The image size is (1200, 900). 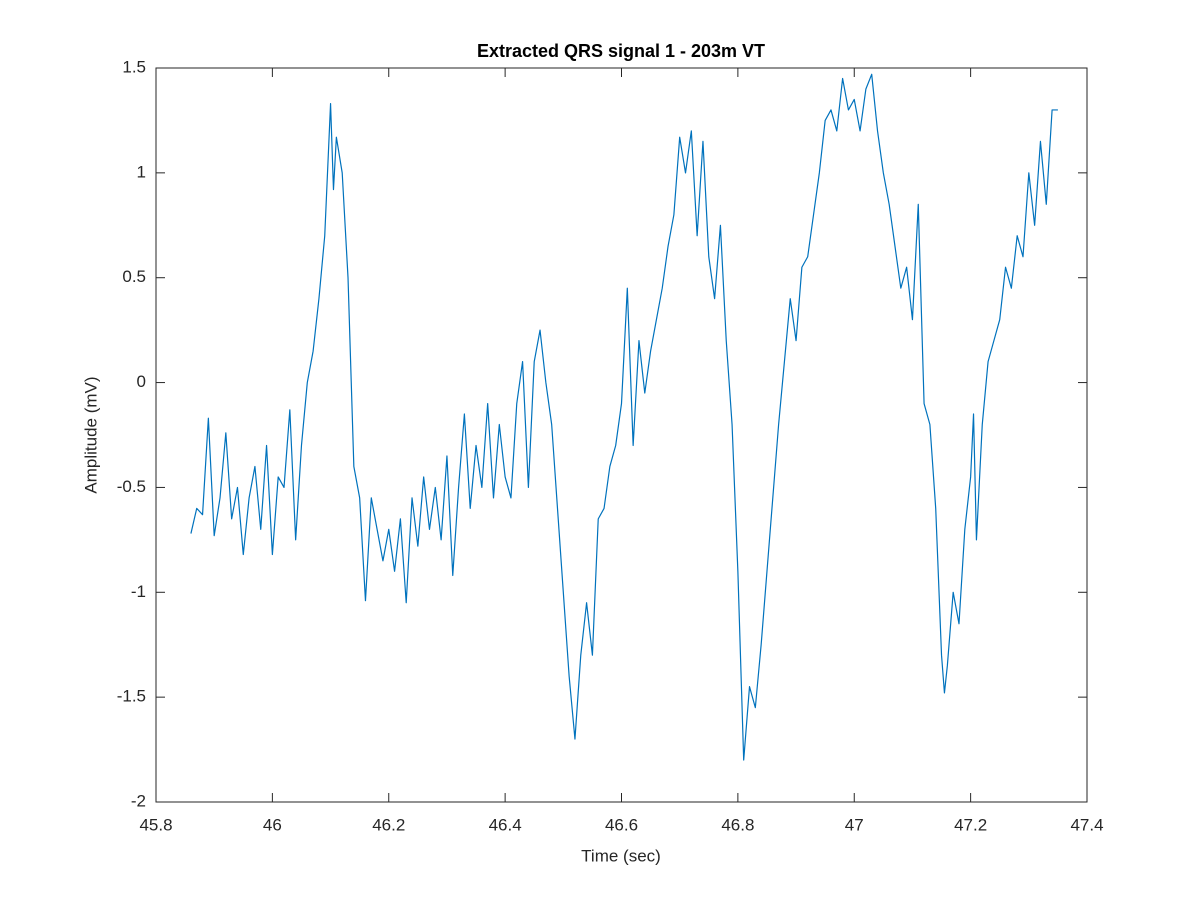 I want to click on y-tick-label: 0.5, so click(x=134, y=276).